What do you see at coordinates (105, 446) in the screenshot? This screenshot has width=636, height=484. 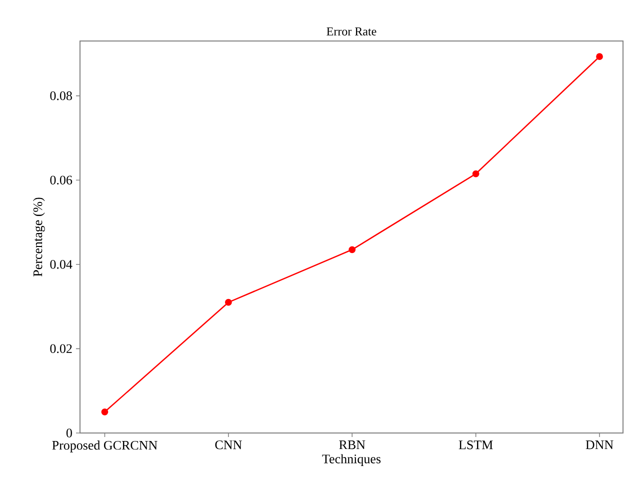 I see `x-tick-label: Proposed GCRCNN` at bounding box center [105, 446].